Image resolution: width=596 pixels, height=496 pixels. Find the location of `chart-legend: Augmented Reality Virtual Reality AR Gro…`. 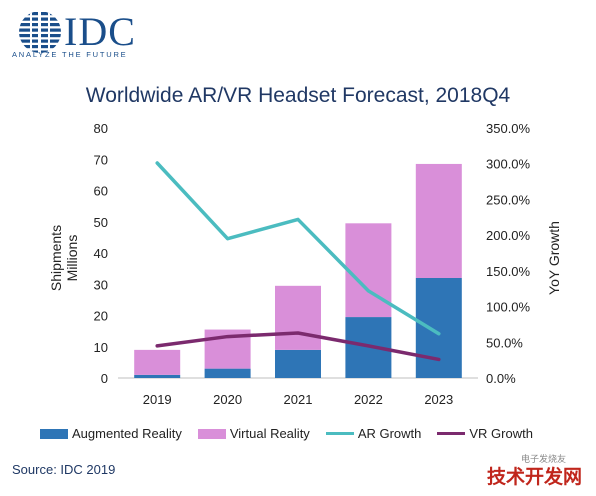

chart-legend: Augmented Reality Virtual Reality AR Gro… is located at coordinates (310, 433).